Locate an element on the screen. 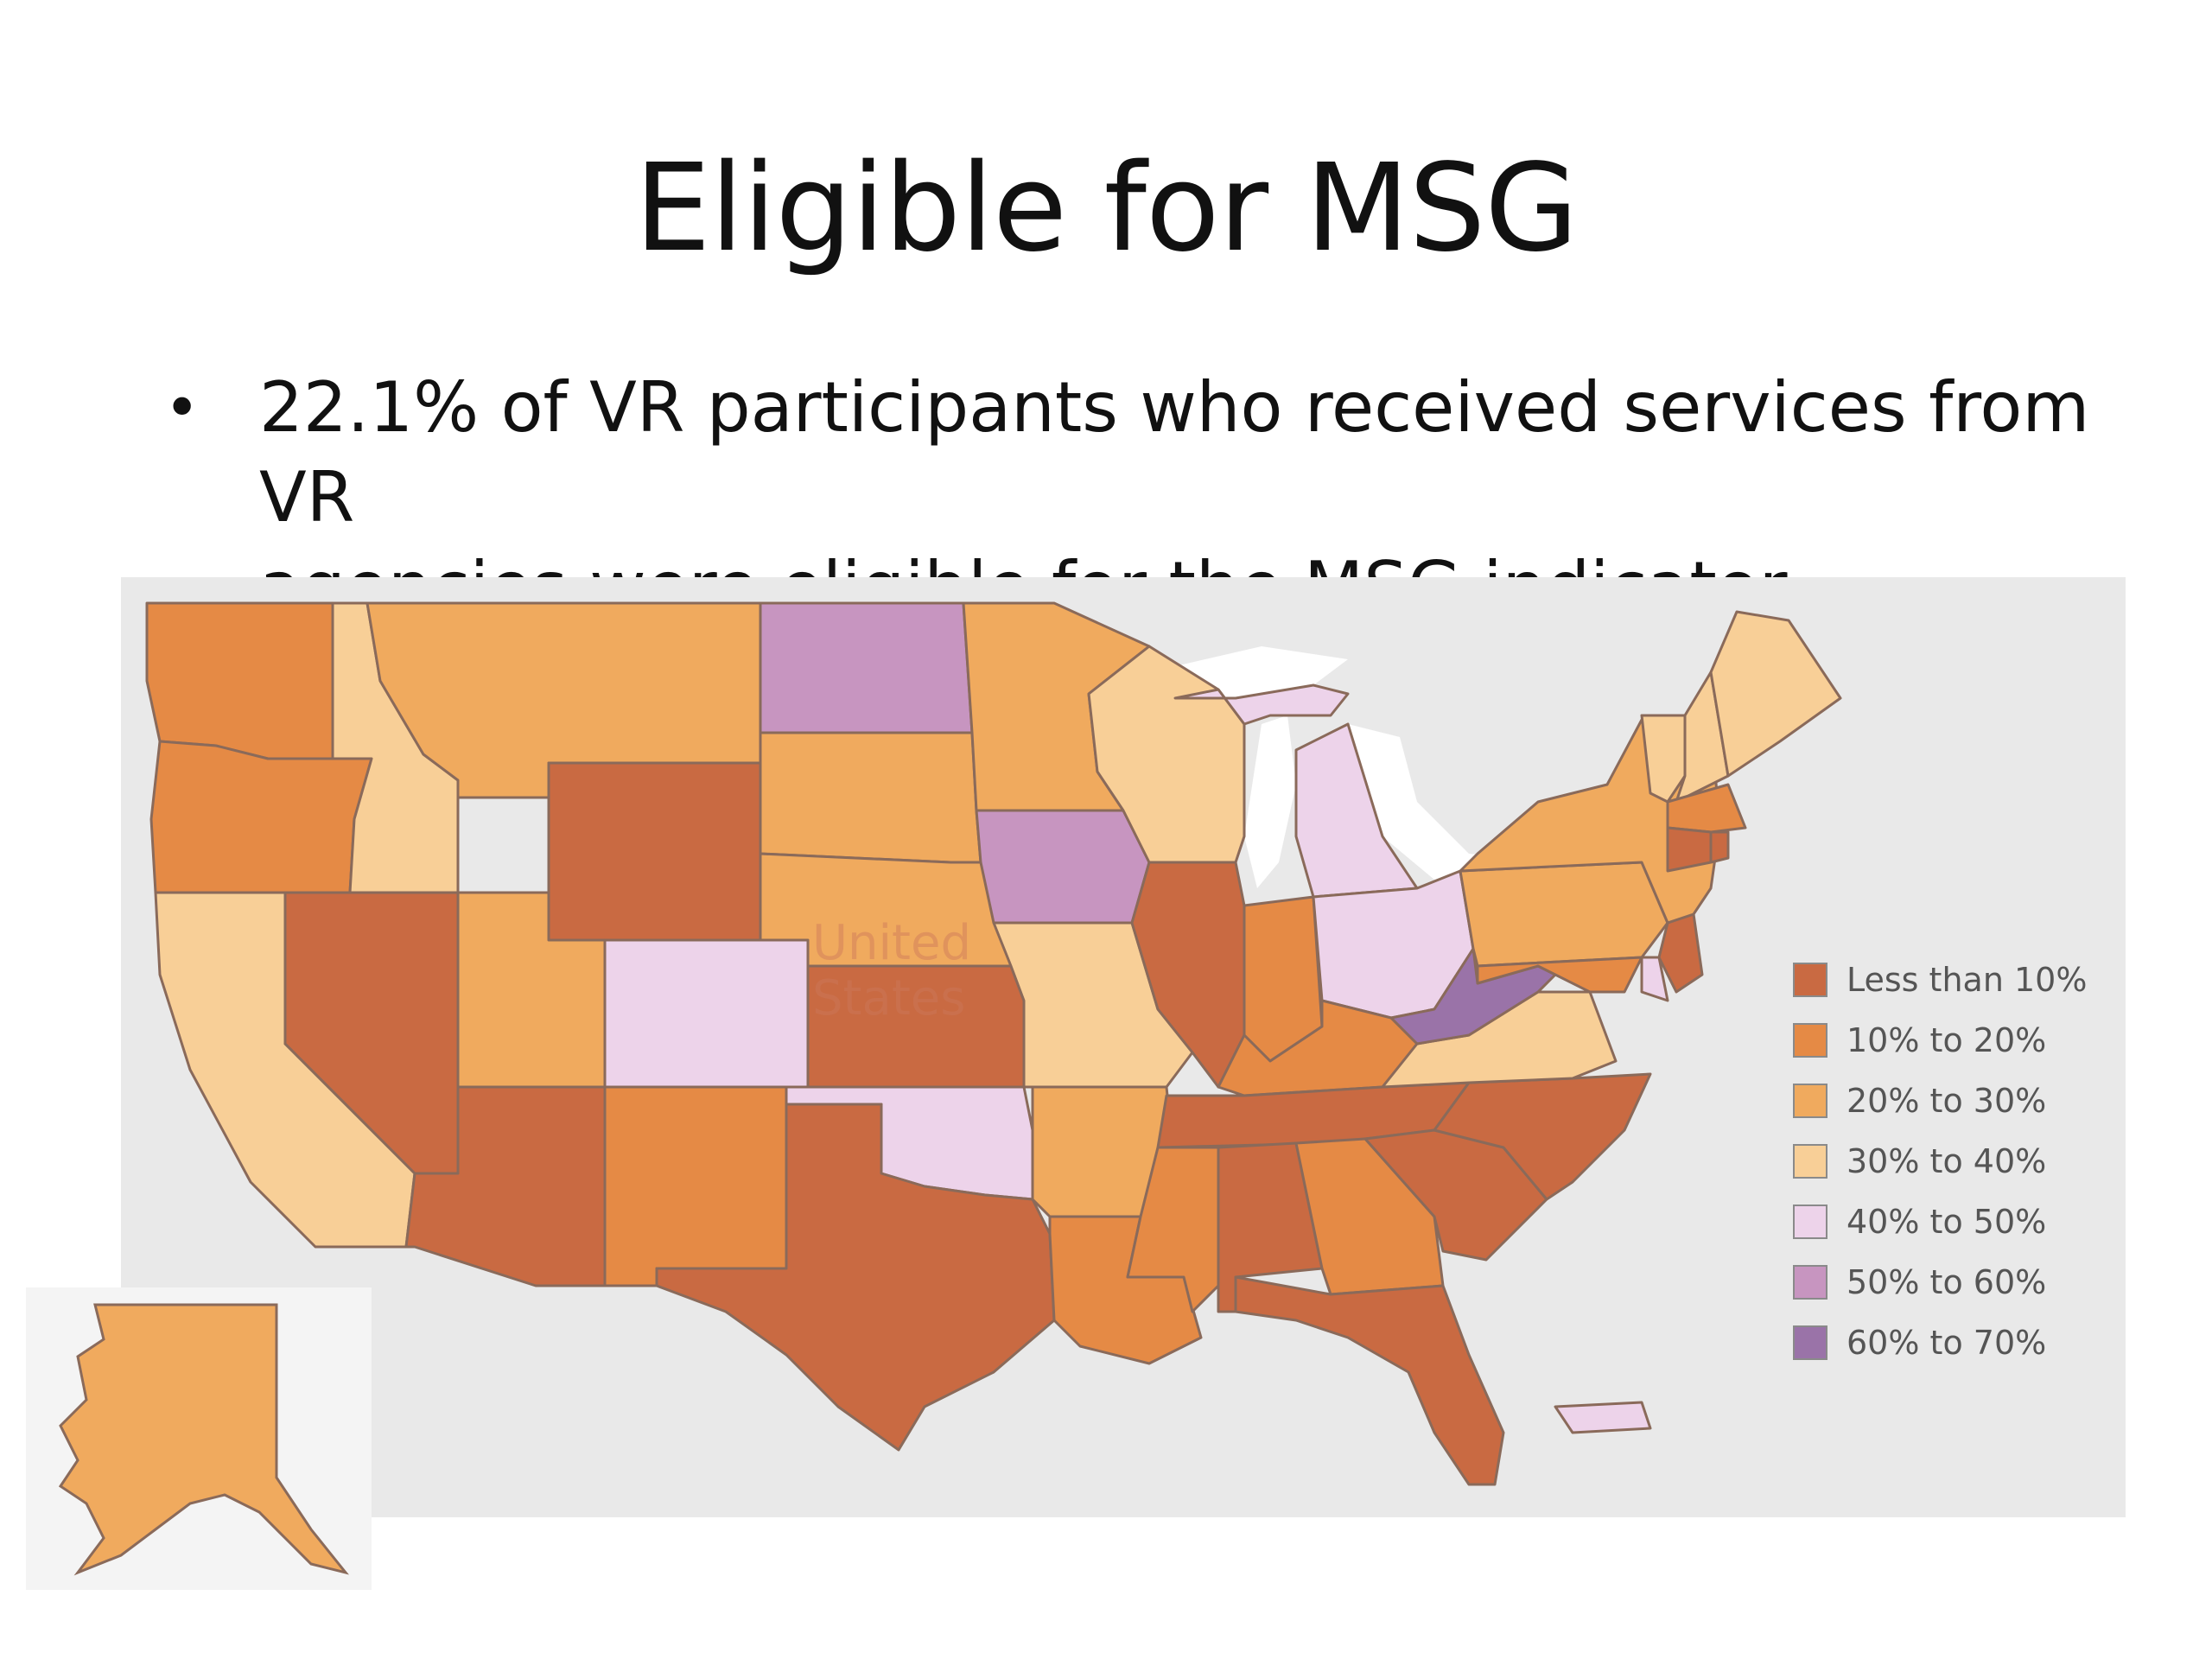 The width and height of the screenshot is (2212, 1659). state-delaware is located at coordinates (1654, 979).